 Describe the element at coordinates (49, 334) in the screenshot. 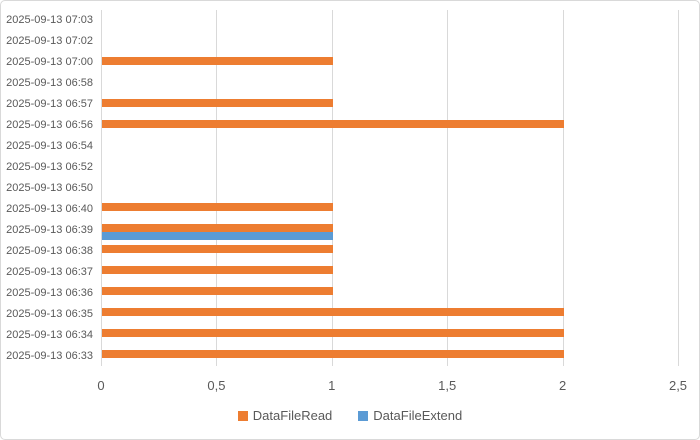

I see `y-axis-label: 2025-09-13 06:34` at that location.